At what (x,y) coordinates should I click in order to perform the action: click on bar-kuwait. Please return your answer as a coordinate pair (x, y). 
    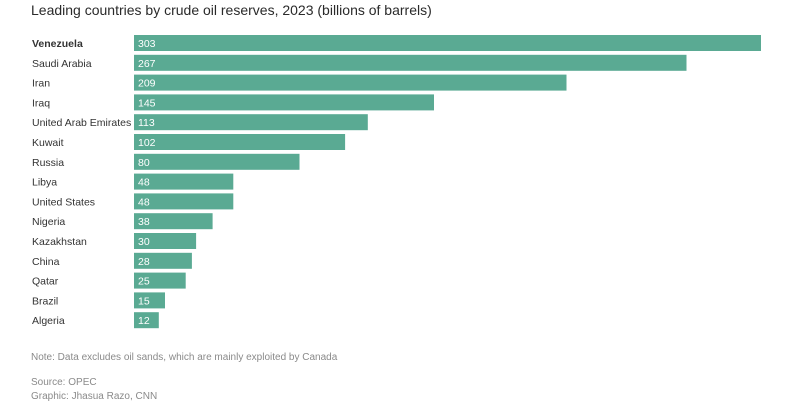
    Looking at the image, I should click on (240, 142).